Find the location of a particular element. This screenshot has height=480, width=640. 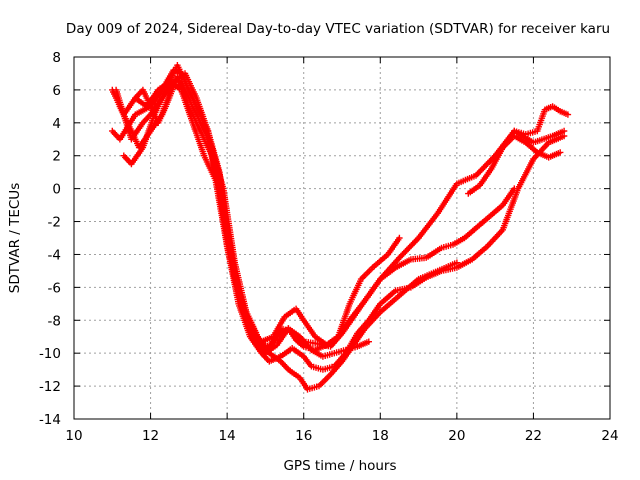

x-tick-label: 14 is located at coordinates (227, 436).